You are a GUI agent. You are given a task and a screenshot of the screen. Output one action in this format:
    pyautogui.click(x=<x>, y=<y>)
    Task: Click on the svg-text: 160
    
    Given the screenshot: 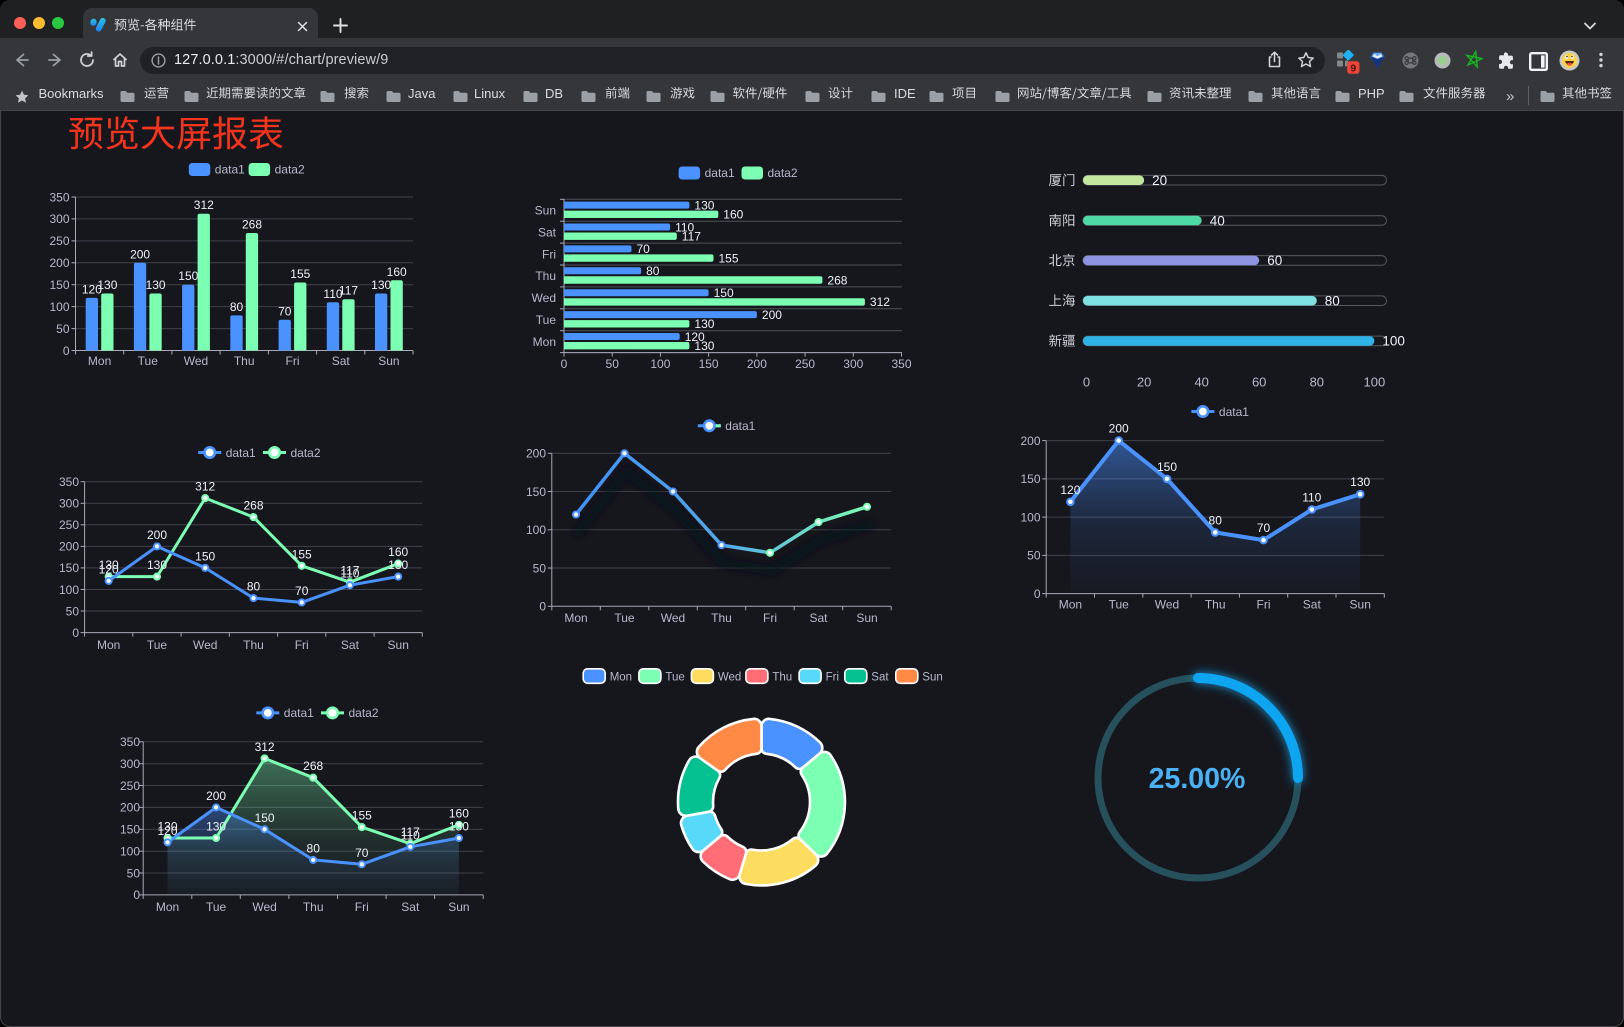 What is the action you would take?
    pyautogui.click(x=397, y=272)
    